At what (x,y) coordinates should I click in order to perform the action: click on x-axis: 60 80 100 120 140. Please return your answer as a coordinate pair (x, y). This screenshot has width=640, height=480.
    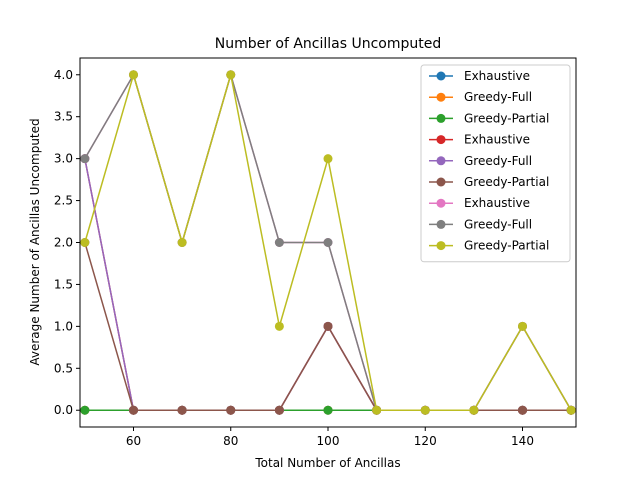
    Looking at the image, I should click on (330, 437).